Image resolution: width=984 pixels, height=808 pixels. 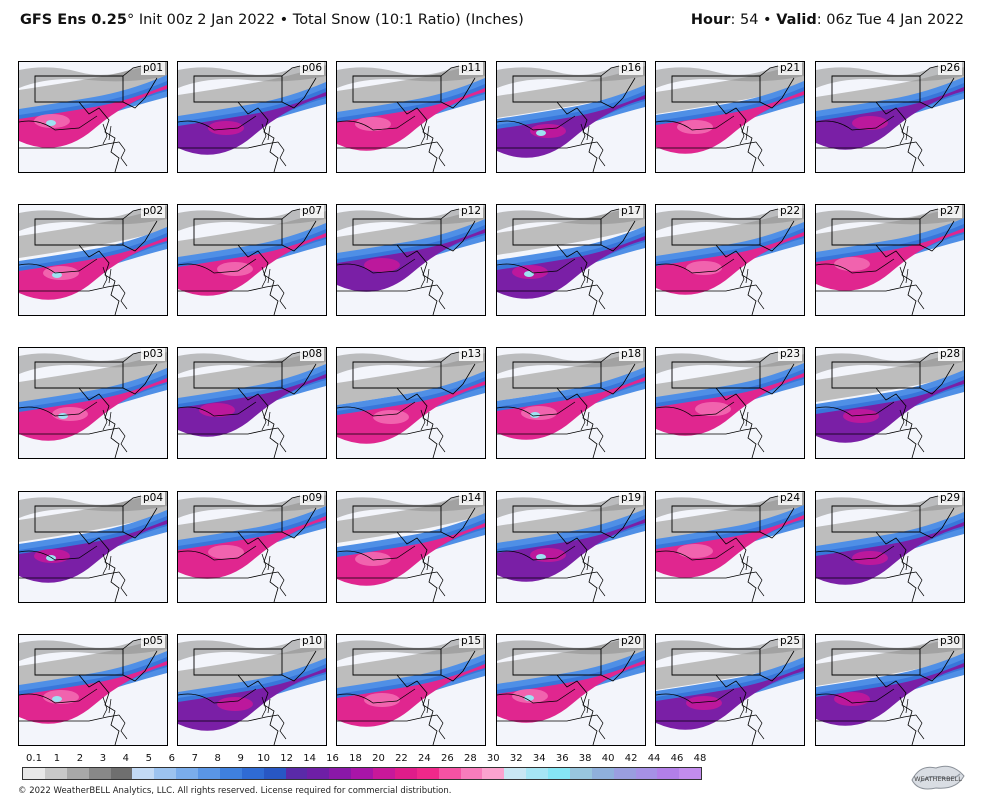 What do you see at coordinates (264, 758) in the screenshot?
I see `scale-tick-label: 10` at bounding box center [264, 758].